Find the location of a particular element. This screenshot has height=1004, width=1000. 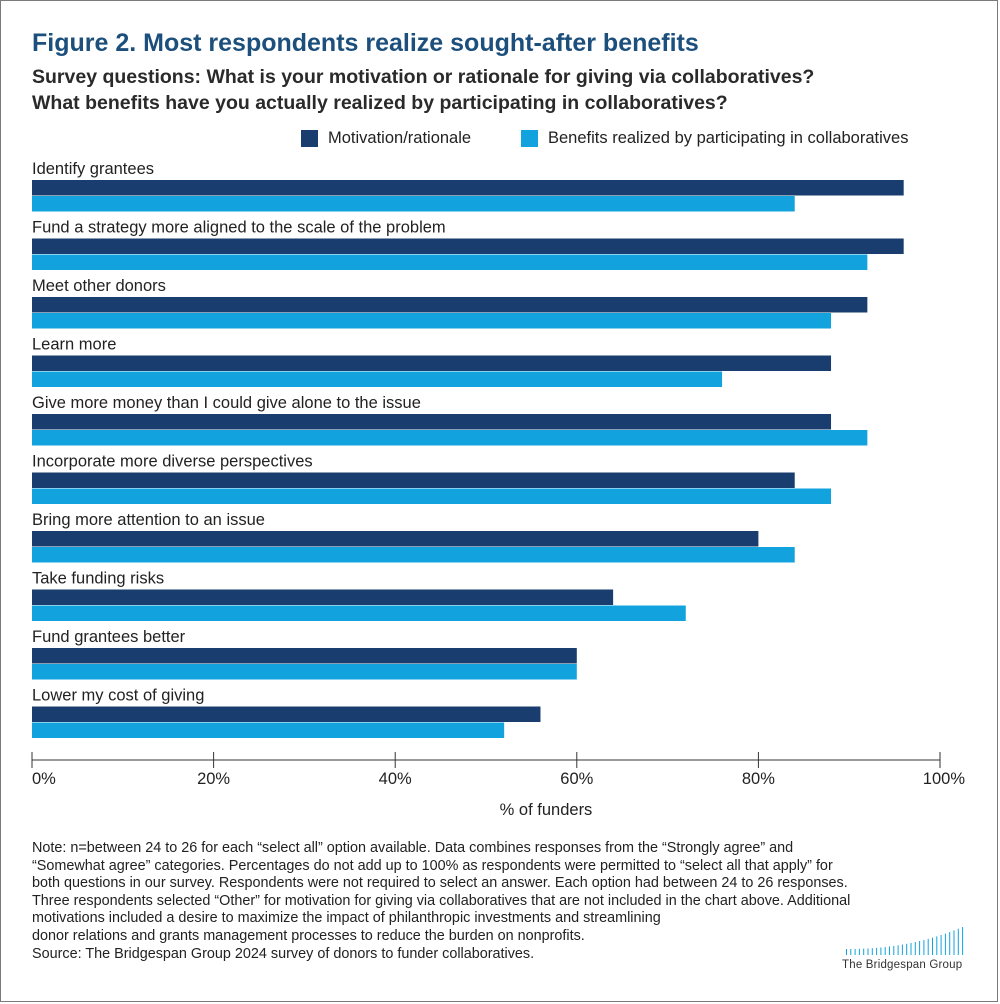

x-tick-label: 100% is located at coordinates (944, 779).